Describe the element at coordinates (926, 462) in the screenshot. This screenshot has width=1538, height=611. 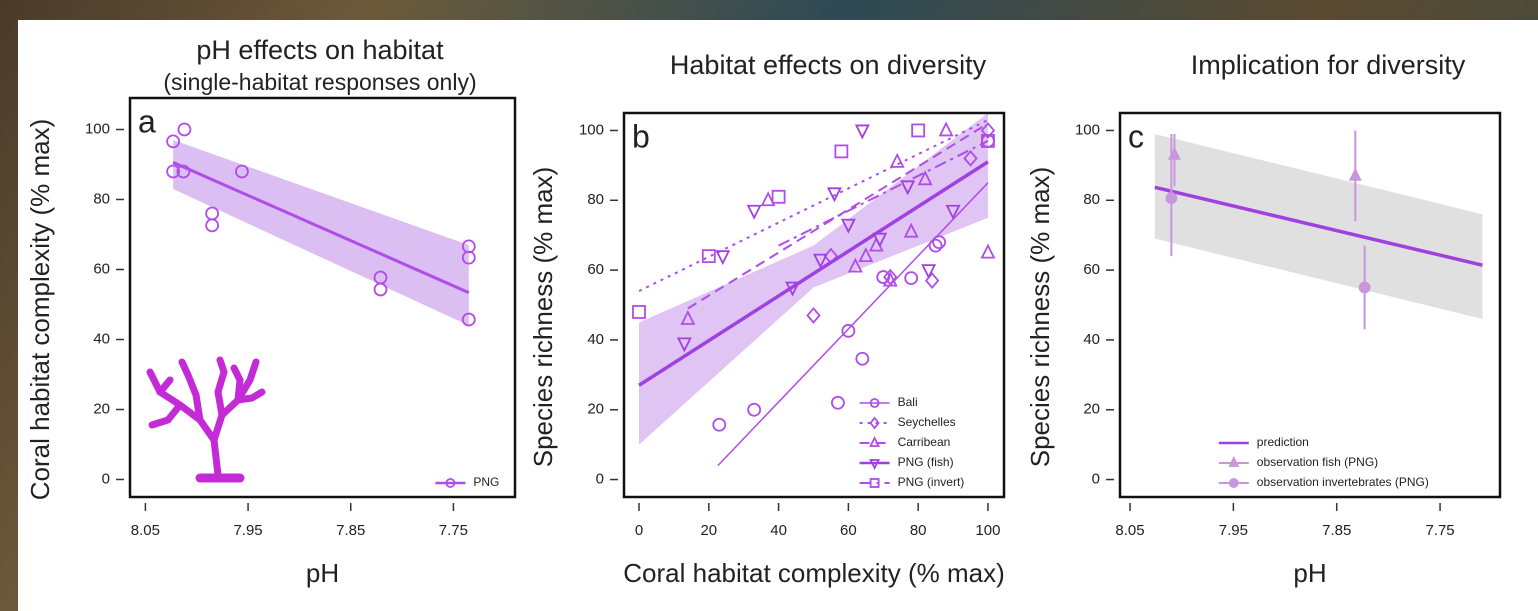
I see `legend-label: PNG (fish)` at that location.